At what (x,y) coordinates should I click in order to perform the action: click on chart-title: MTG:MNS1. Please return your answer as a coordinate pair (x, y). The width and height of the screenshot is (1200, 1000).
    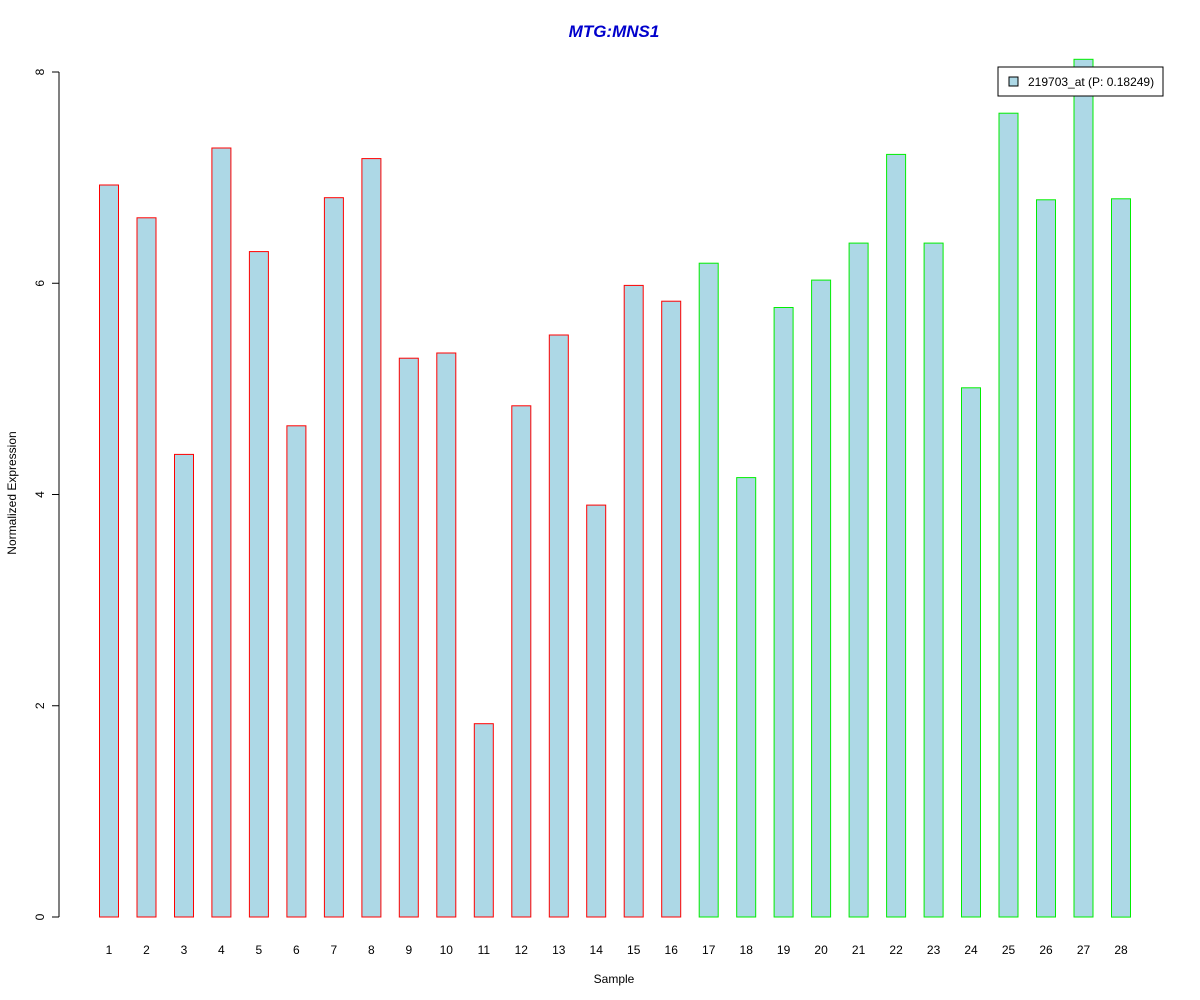
    Looking at the image, I should click on (614, 31).